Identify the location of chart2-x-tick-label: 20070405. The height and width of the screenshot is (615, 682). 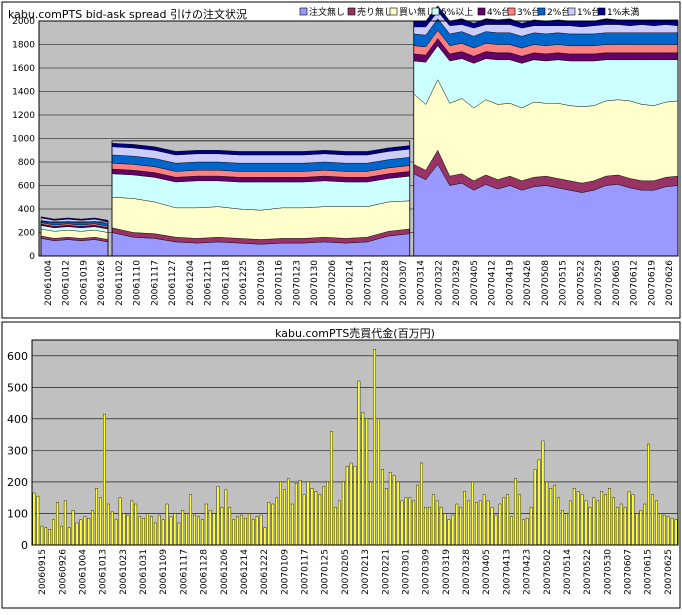
(487, 572).